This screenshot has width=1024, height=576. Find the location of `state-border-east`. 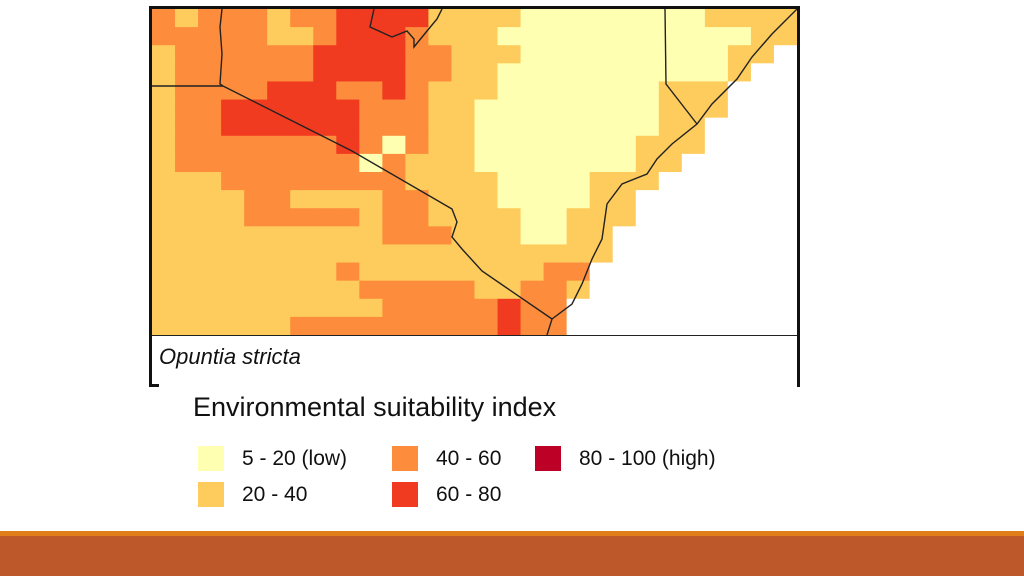

state-border-east is located at coordinates (681, 67).